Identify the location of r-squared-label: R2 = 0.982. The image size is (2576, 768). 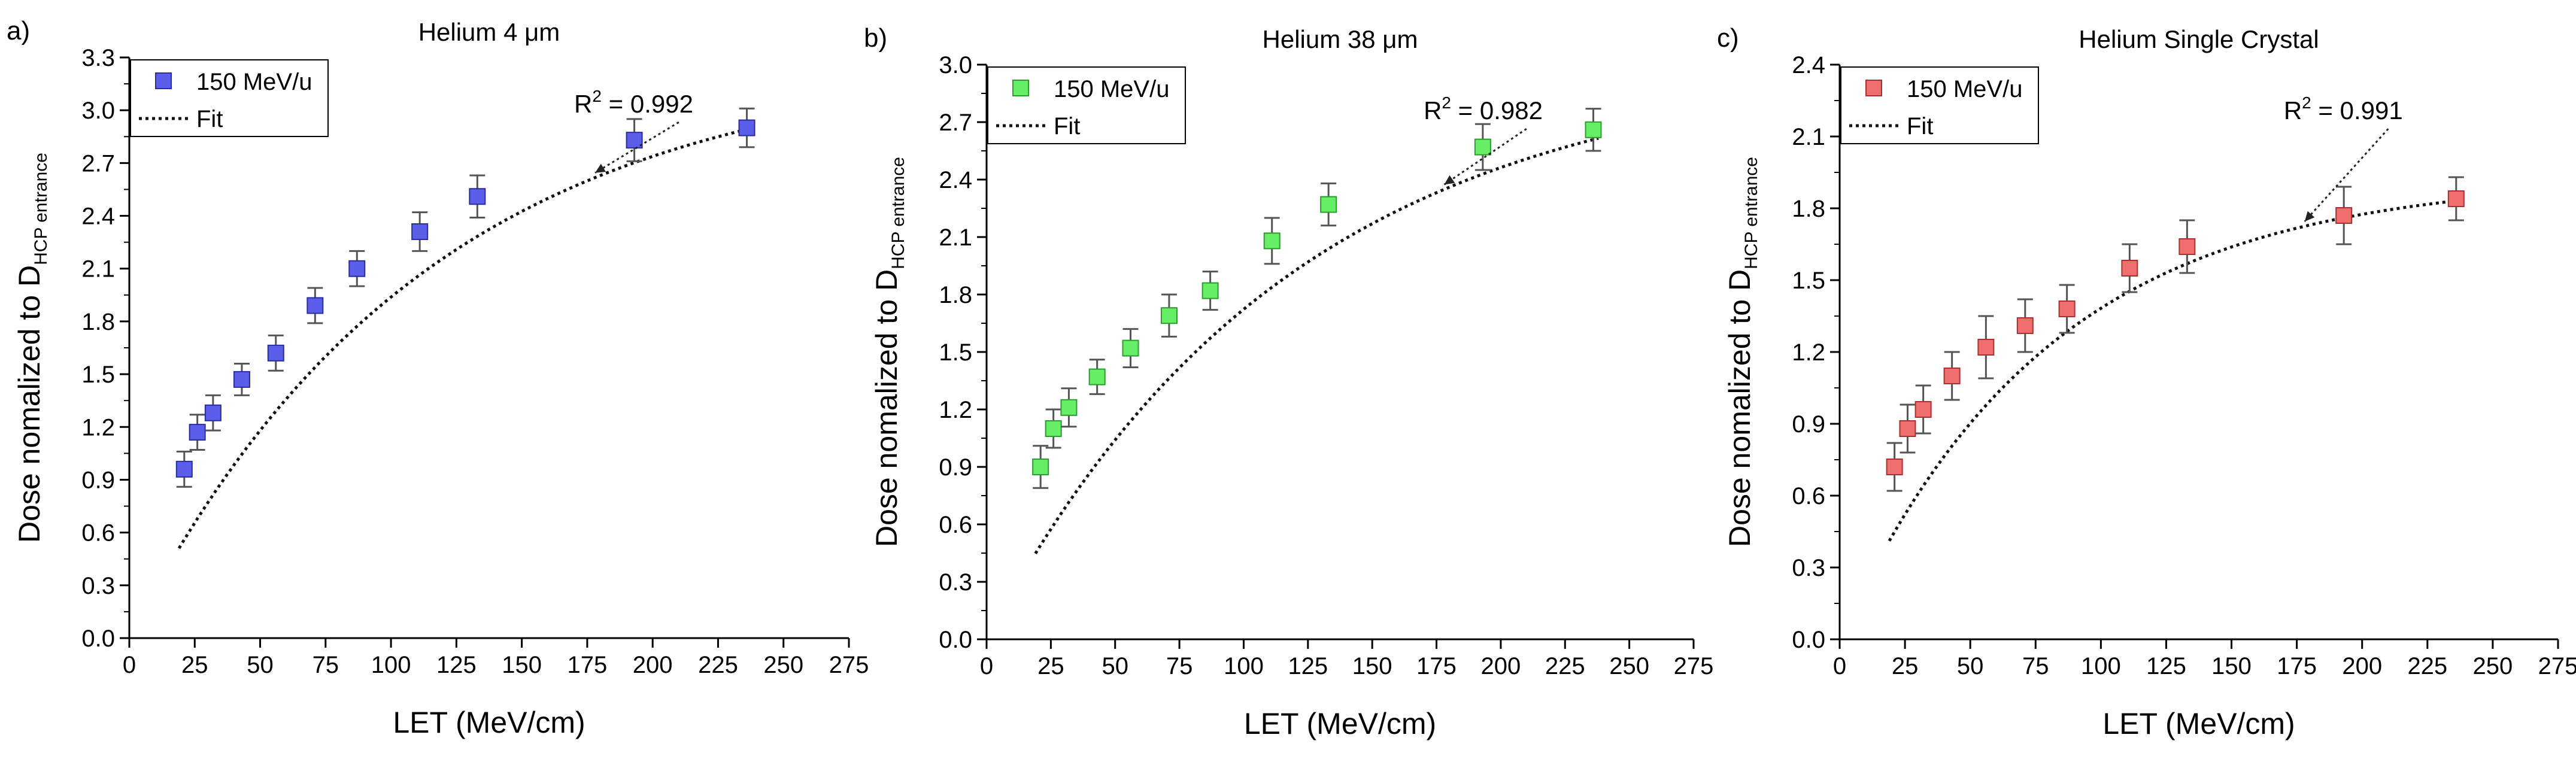
(1483, 109).